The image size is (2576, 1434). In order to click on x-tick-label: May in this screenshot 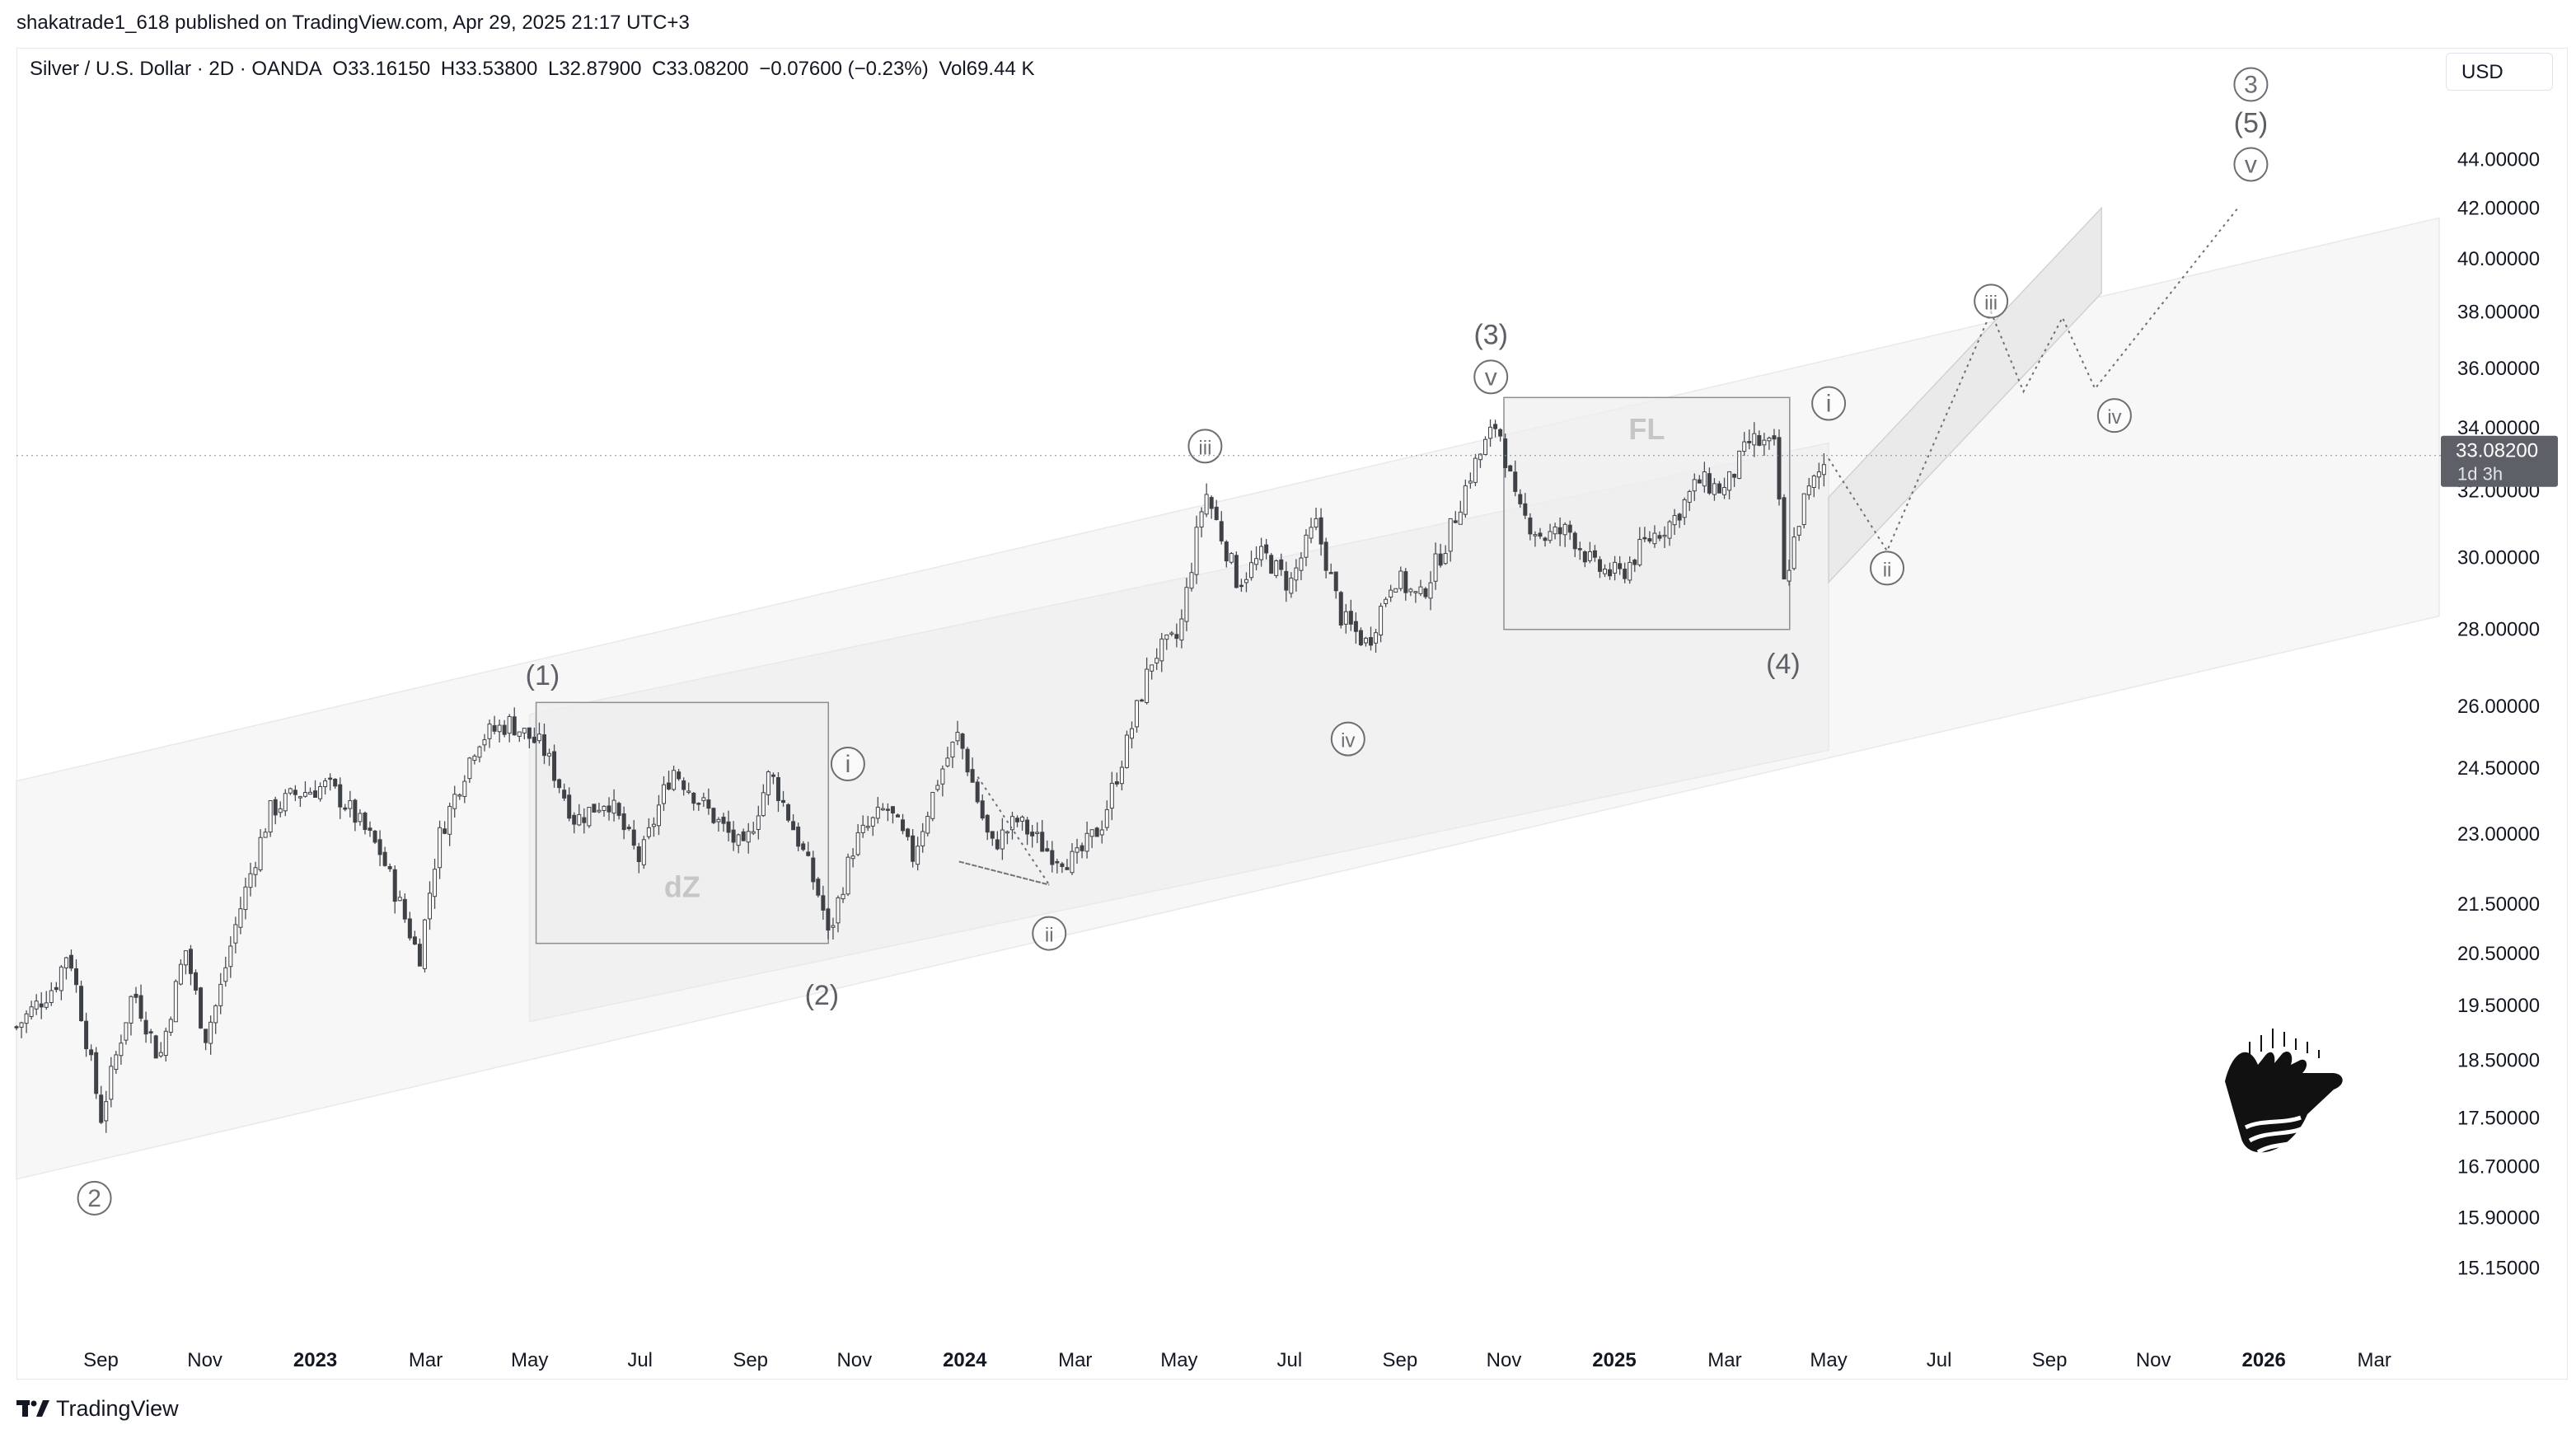, I will do `click(529, 1360)`.